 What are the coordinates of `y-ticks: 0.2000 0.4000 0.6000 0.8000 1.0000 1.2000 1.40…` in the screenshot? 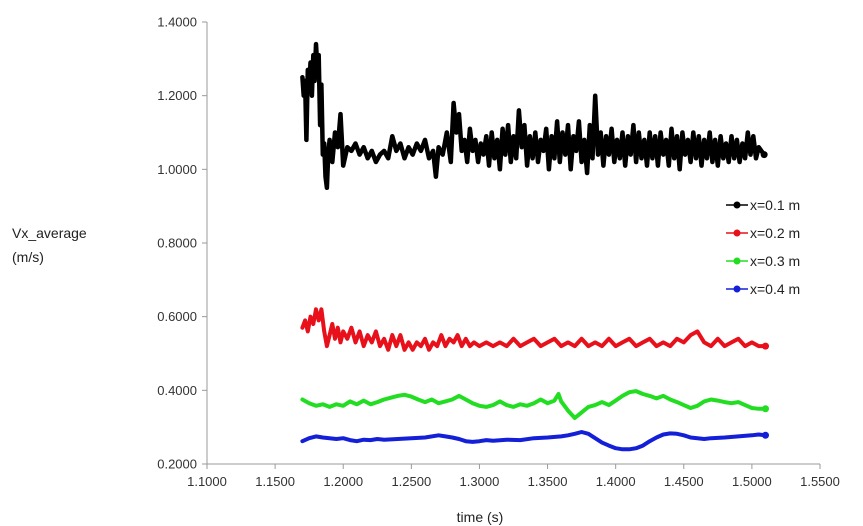 It's located at (182, 243).